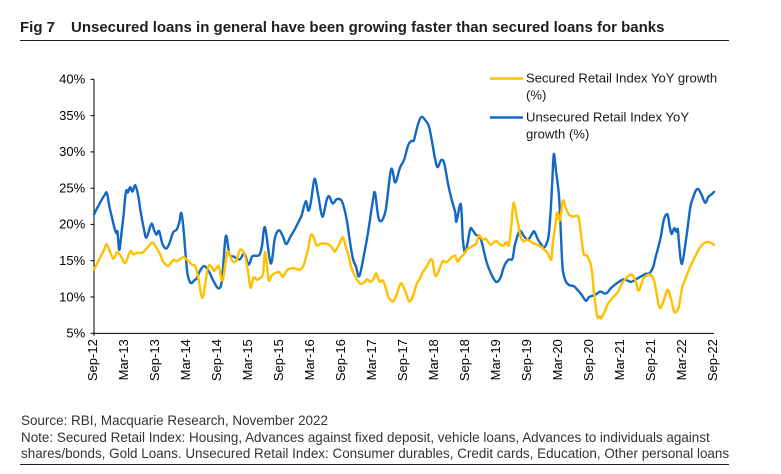 The image size is (781, 474). What do you see at coordinates (340, 360) in the screenshot?
I see `svg-text: Sep-16` at bounding box center [340, 360].